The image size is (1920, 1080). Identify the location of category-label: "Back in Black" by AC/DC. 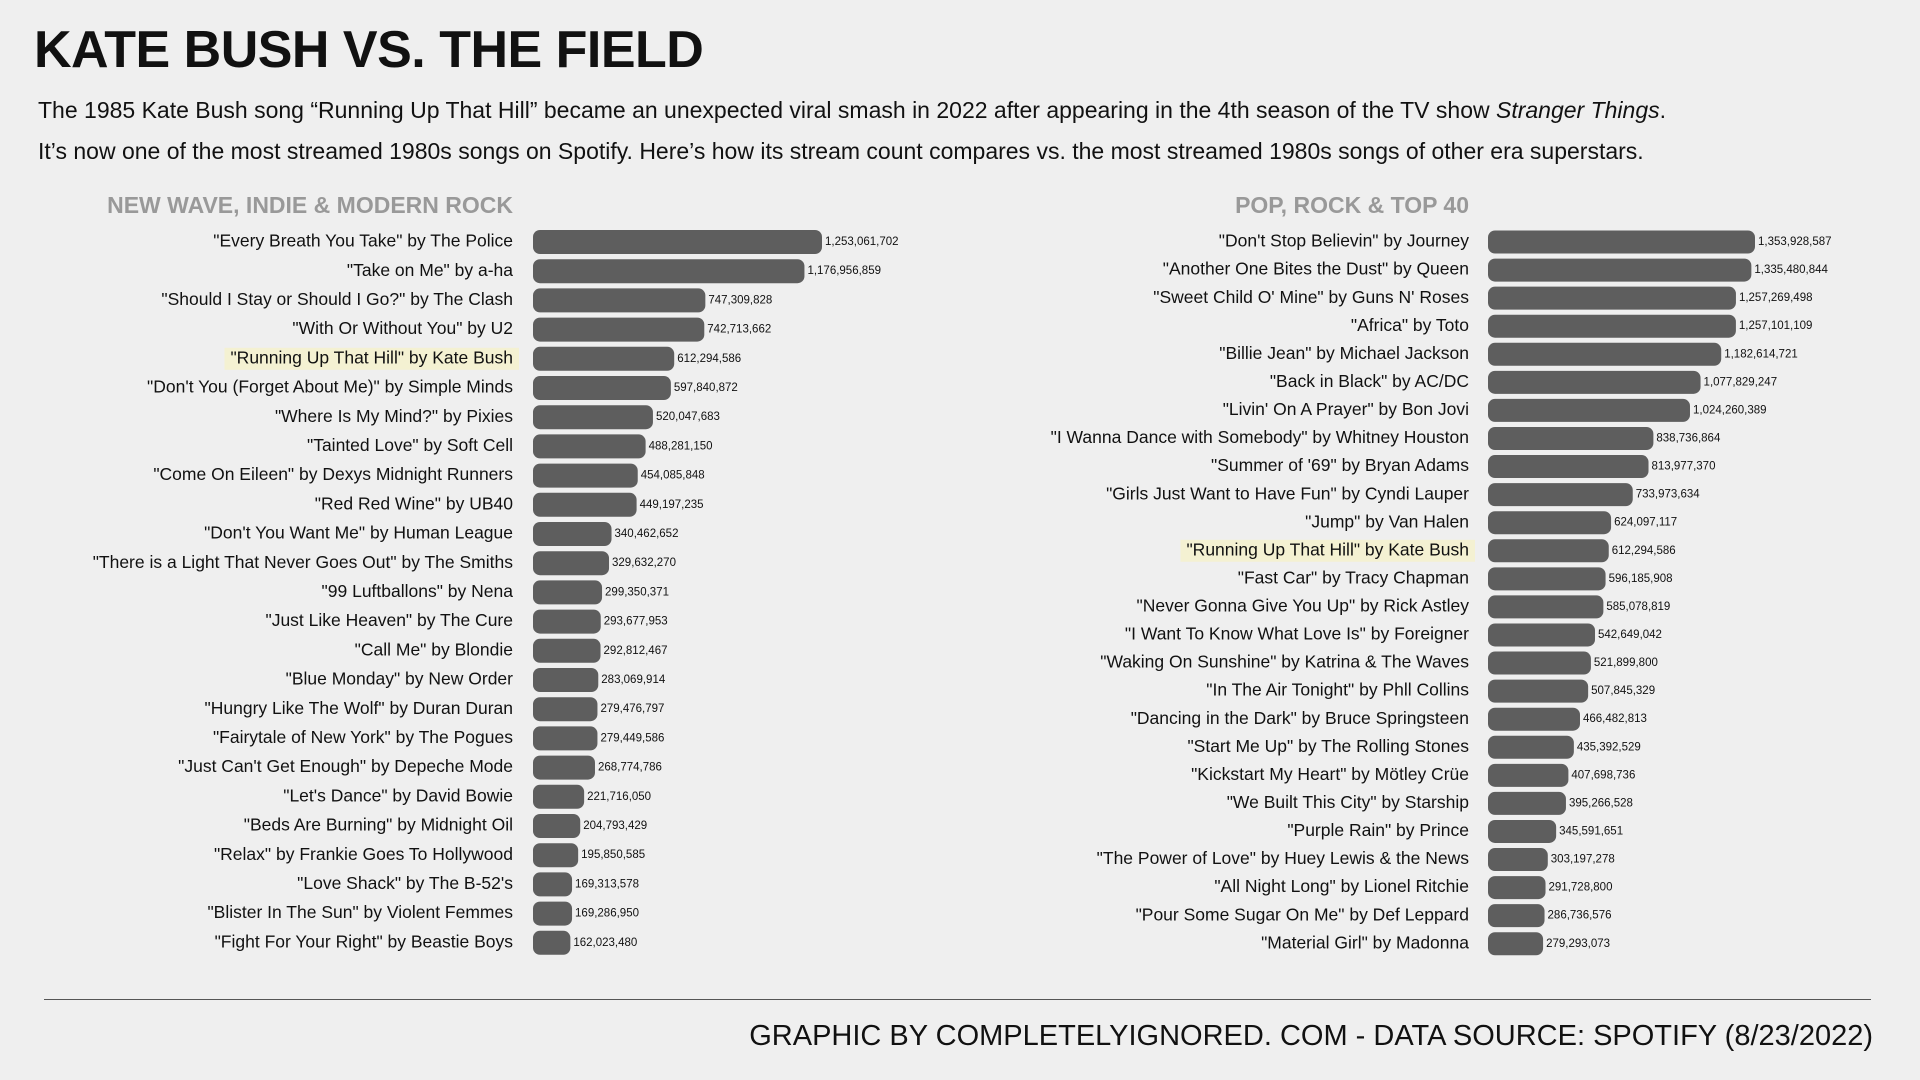
(1369, 381).